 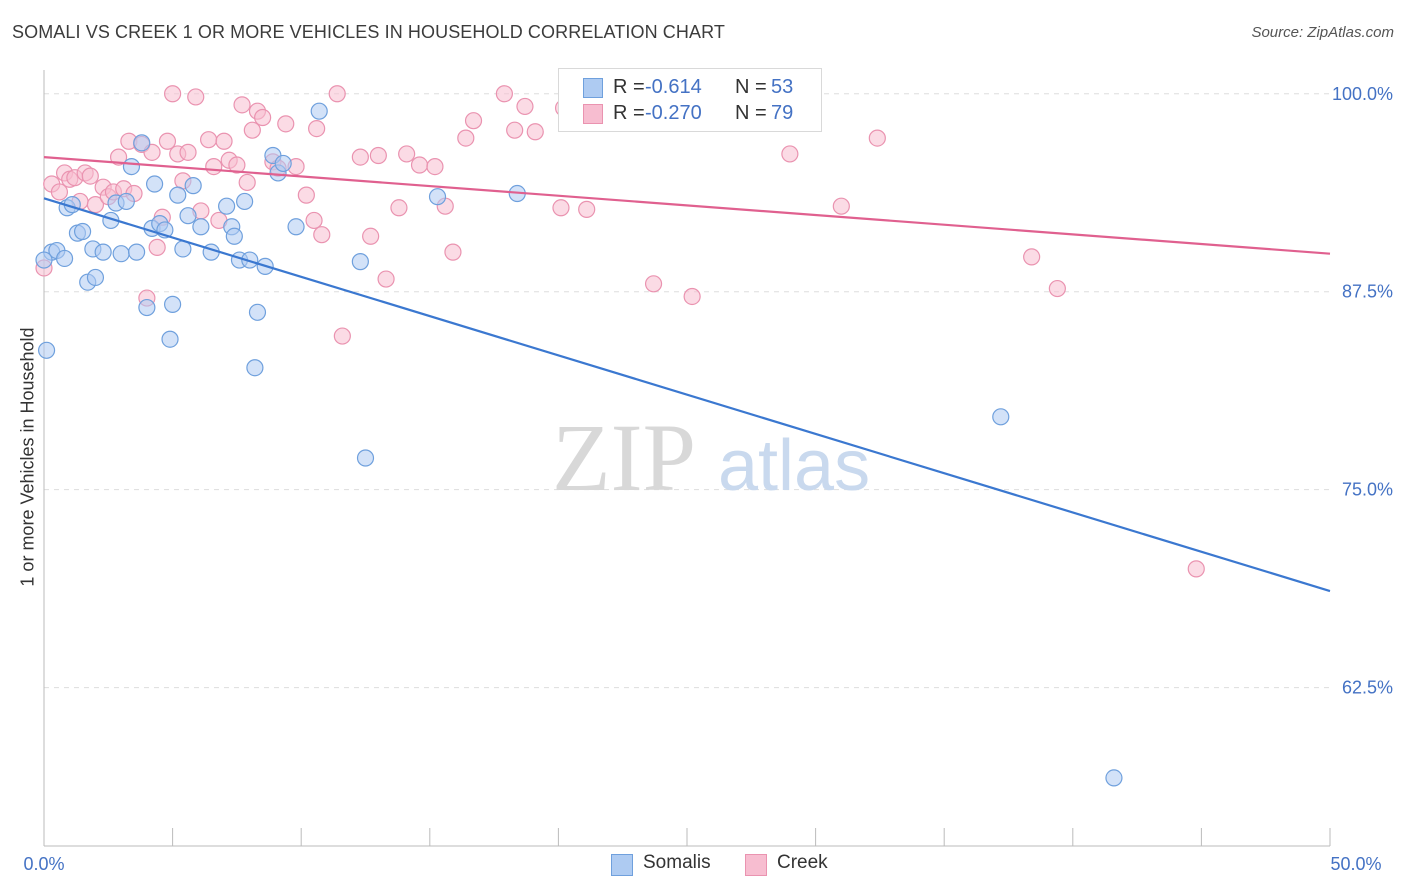 I want to click on creek-trend-line, so click(x=687, y=205).